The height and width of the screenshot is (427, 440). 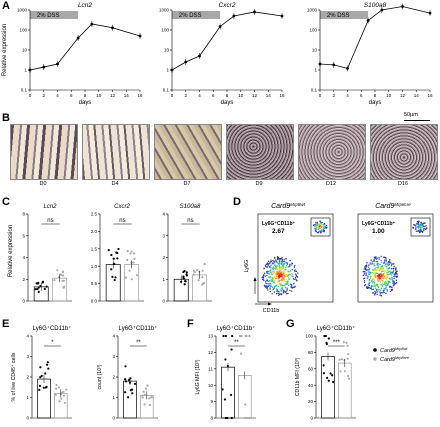 I want to click on panel-d-wt-title: Card9Mrp8wt, so click(x=288, y=206).